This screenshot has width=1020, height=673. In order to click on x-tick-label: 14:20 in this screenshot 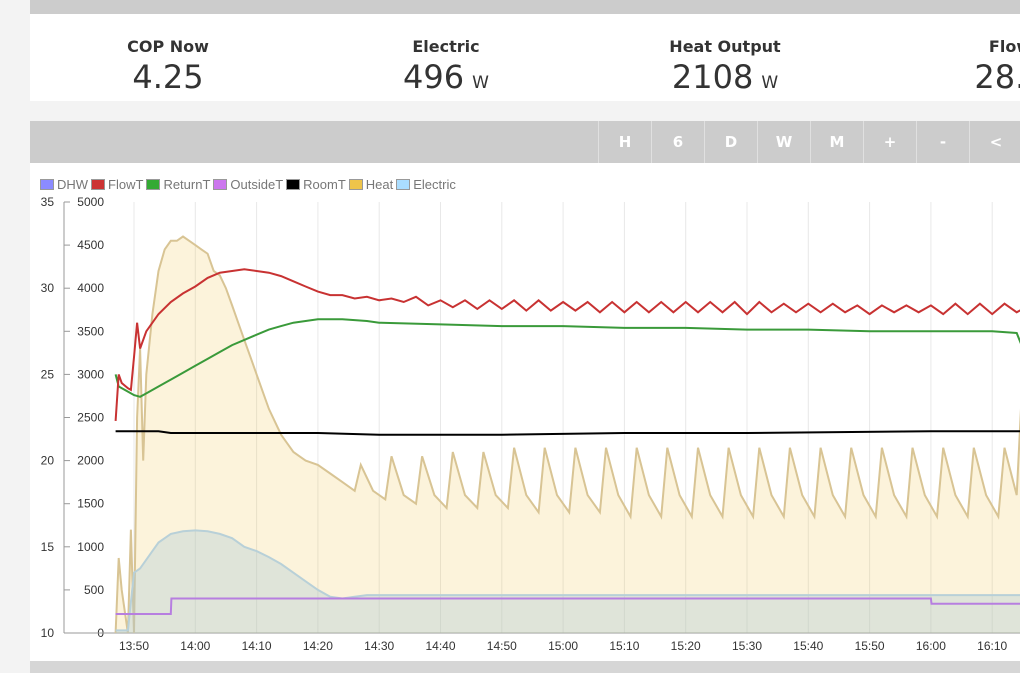, I will do `click(318, 646)`.